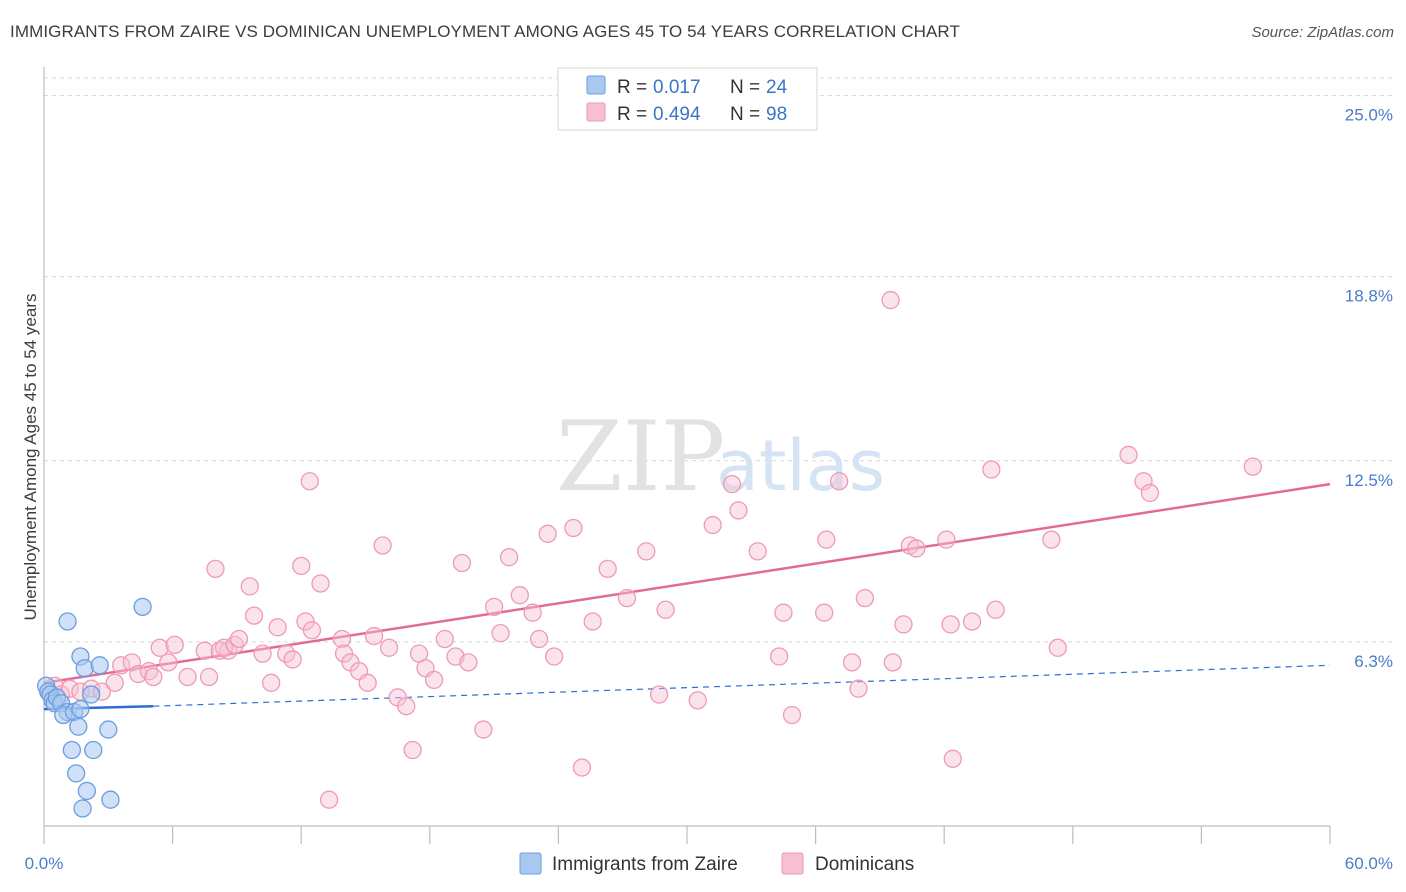 Image resolution: width=1406 pixels, height=892 pixels. Describe the element at coordinates (645, 864) in the screenshot. I see `bottom-legend-label-zaire: Immigrants from Zaire` at that location.